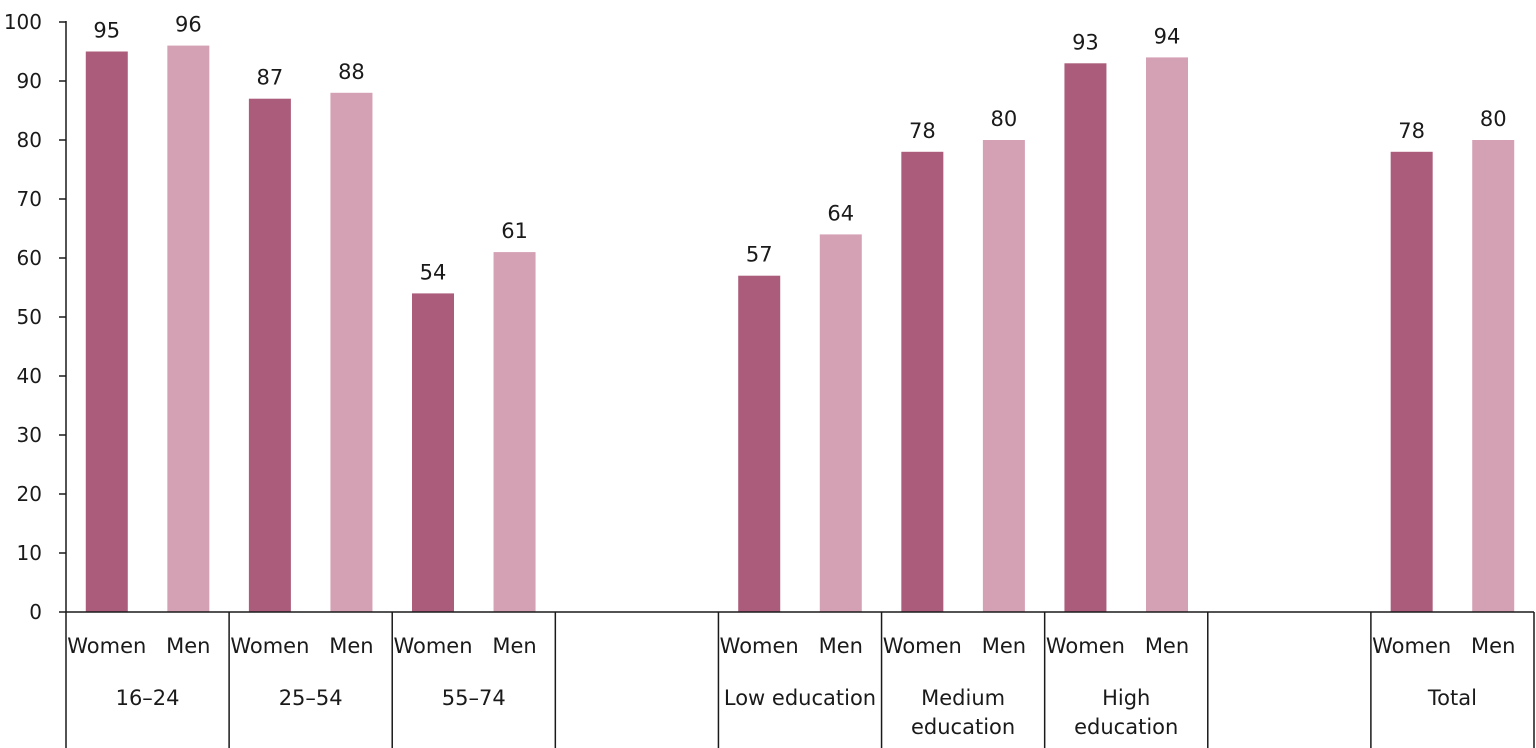 This screenshot has height=748, width=1536. Describe the element at coordinates (1411, 382) in the screenshot. I see `bar-total-women` at that location.